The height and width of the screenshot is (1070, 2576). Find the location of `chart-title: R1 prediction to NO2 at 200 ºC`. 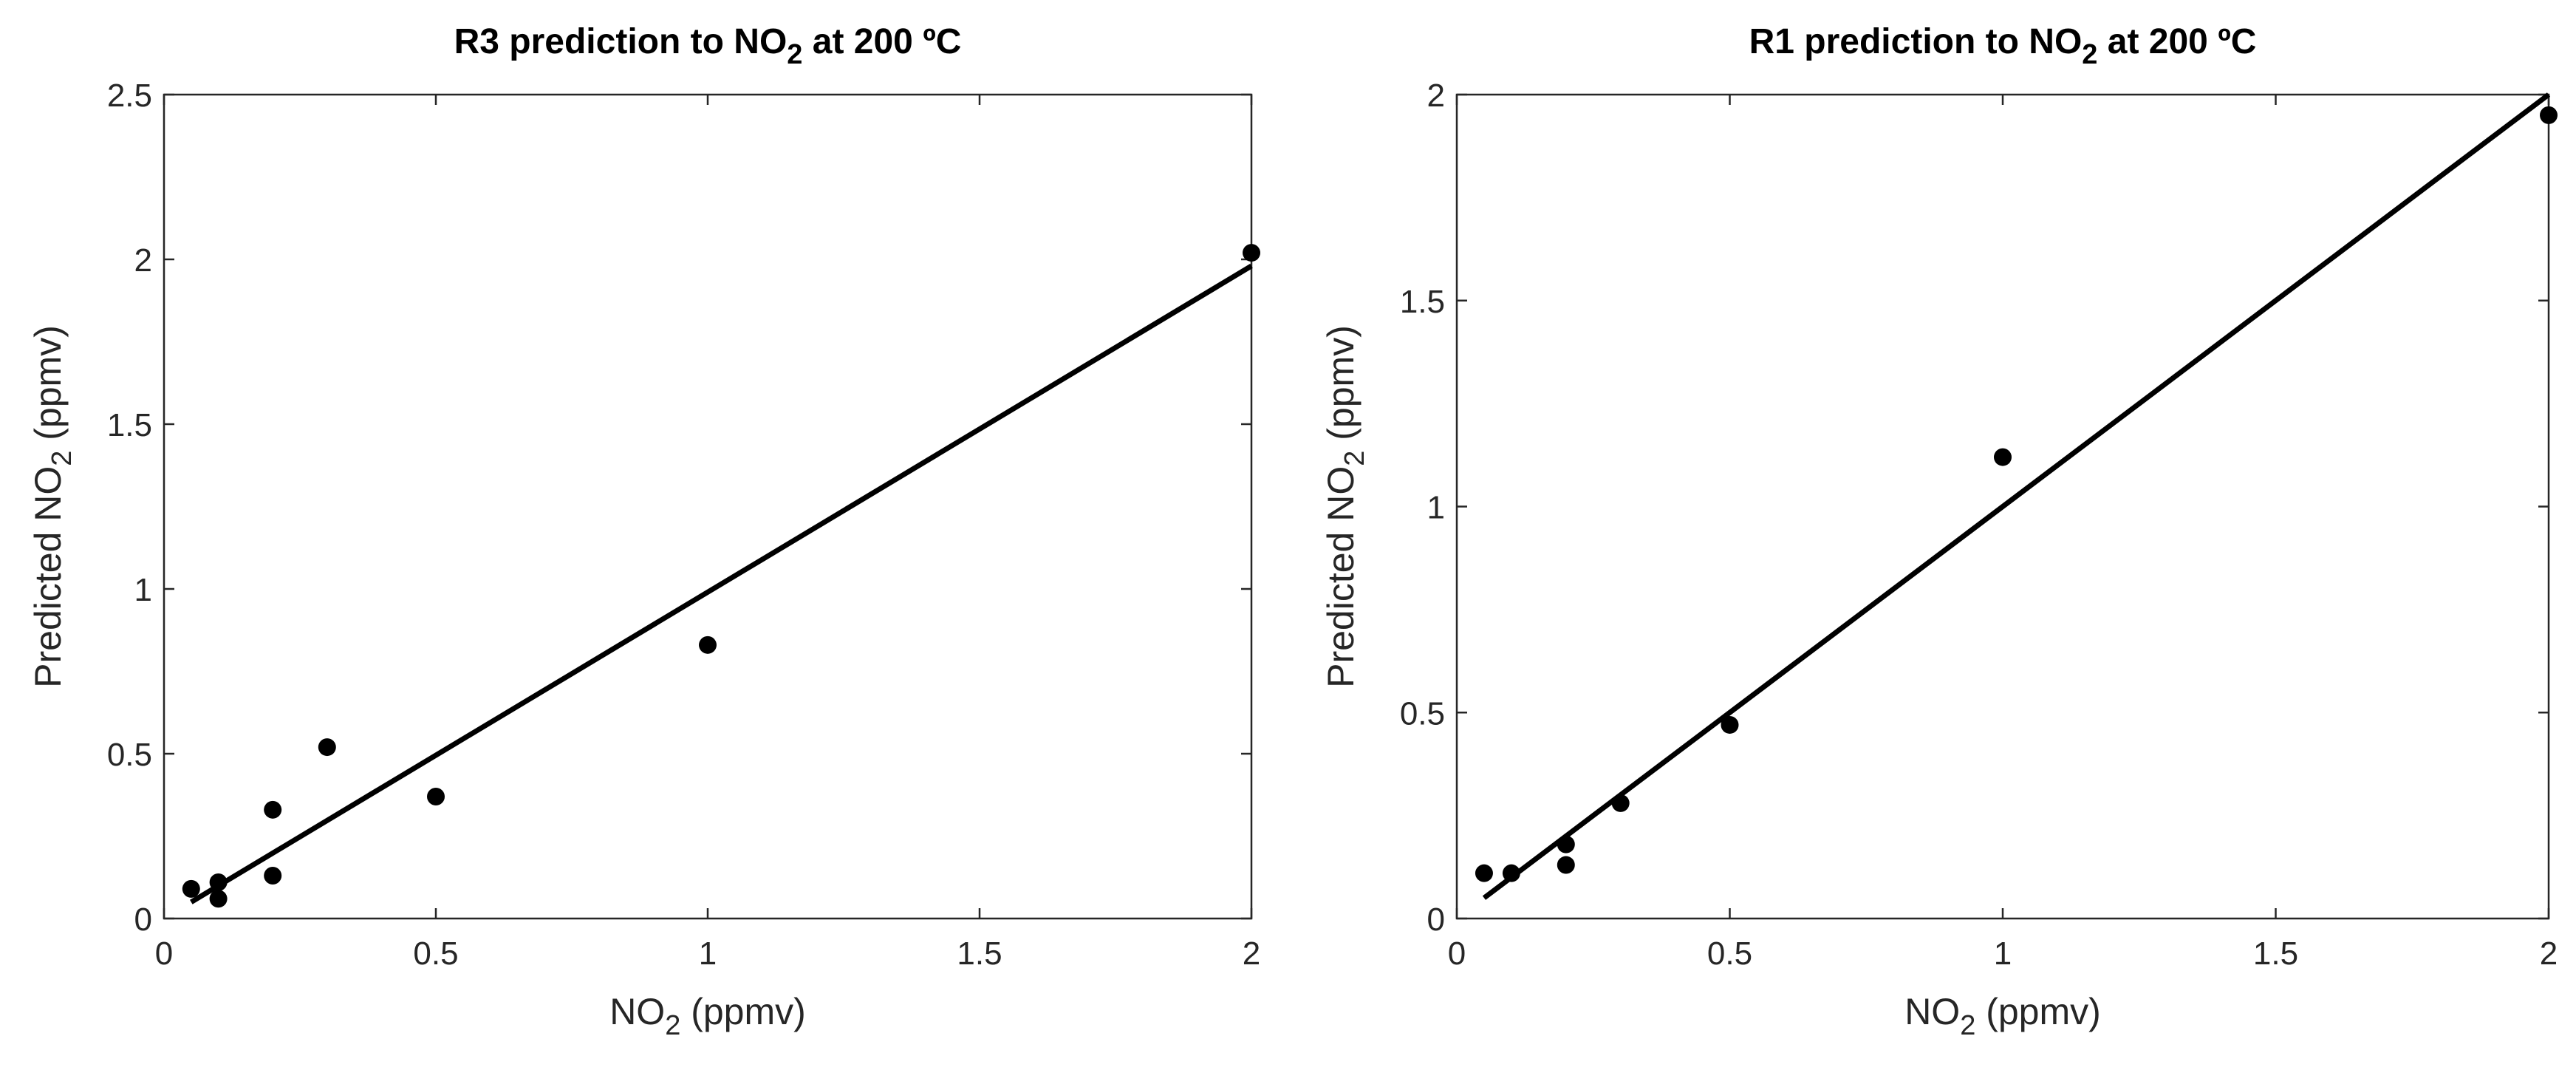

chart-title: R1 prediction to NO2 at 200 ºC is located at coordinates (2003, 46).